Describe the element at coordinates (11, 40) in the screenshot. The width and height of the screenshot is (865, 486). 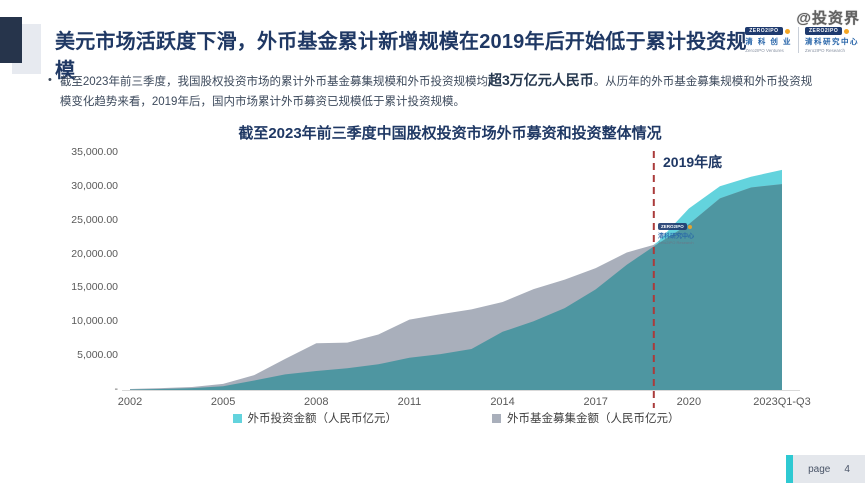
I see `title-decoration-navy-square` at that location.